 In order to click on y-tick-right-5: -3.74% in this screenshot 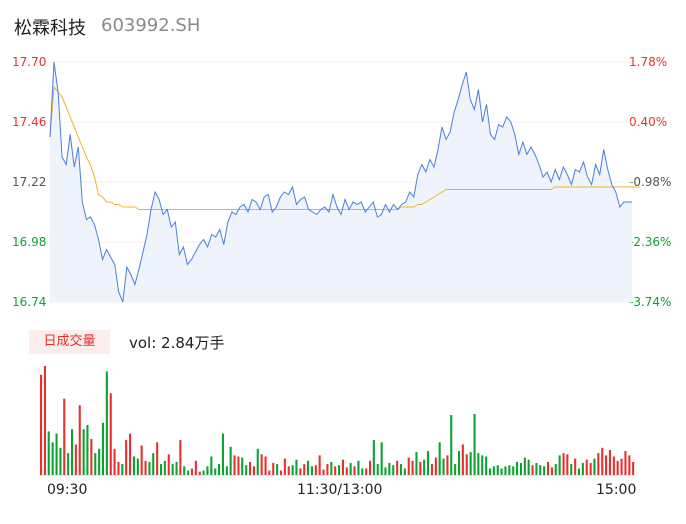, I will do `click(650, 302)`.